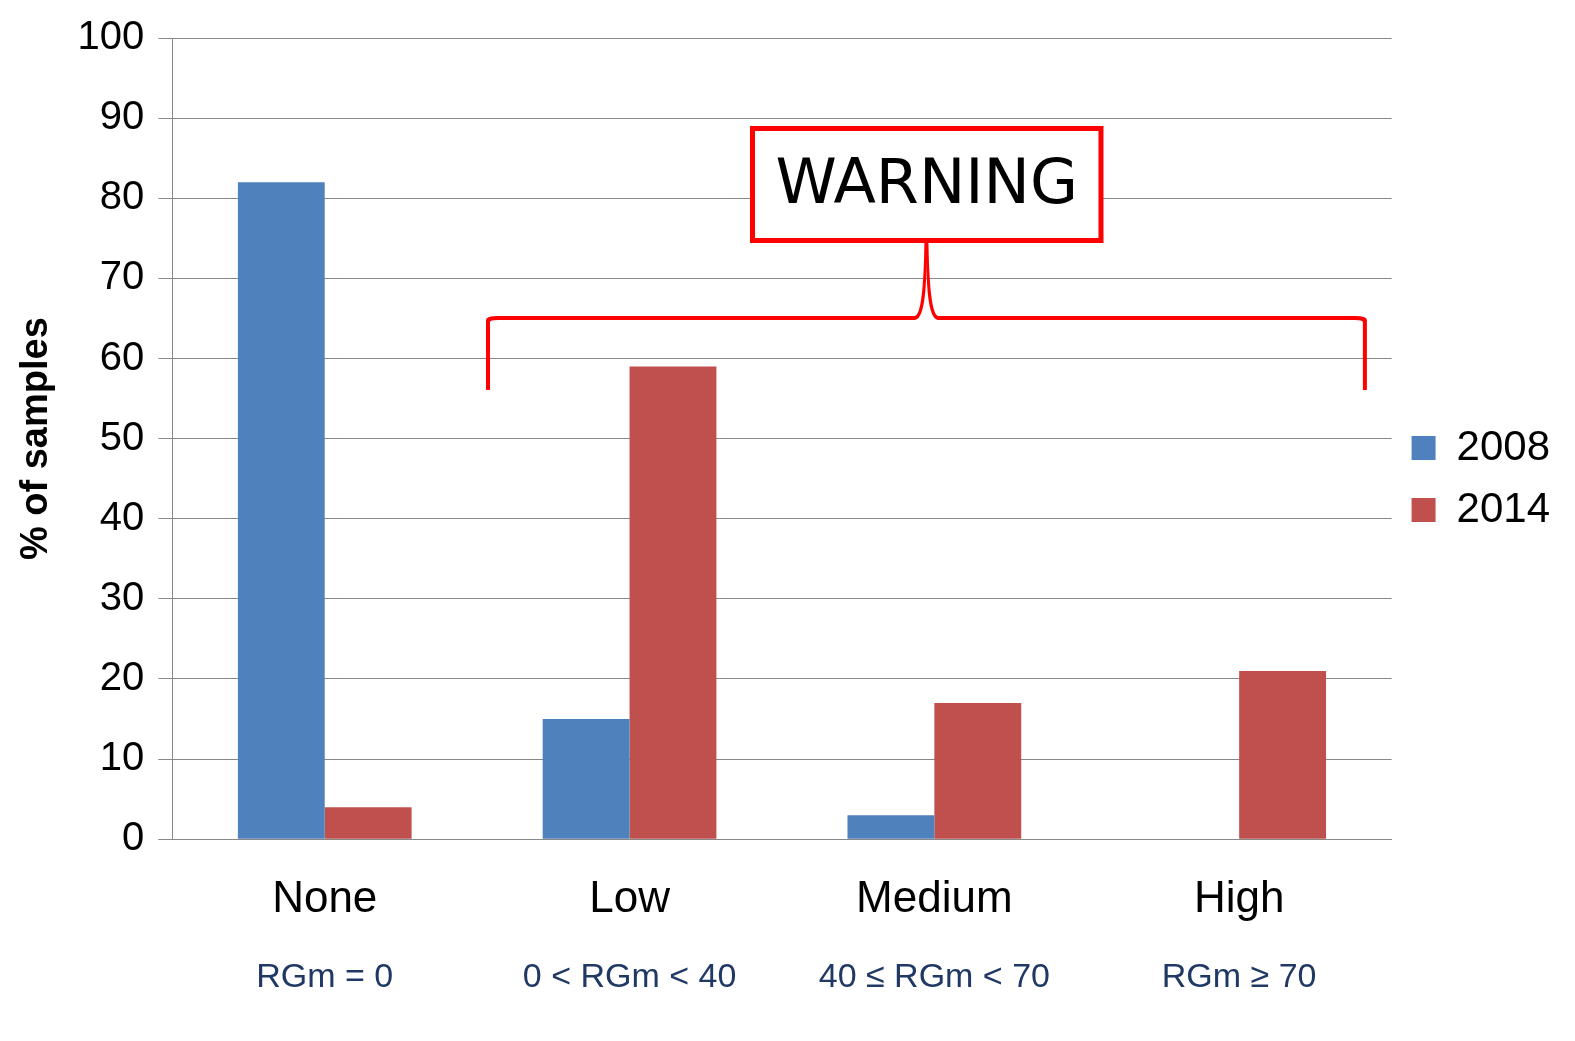  I want to click on text: RGm ≥ 70, so click(1239, 974).